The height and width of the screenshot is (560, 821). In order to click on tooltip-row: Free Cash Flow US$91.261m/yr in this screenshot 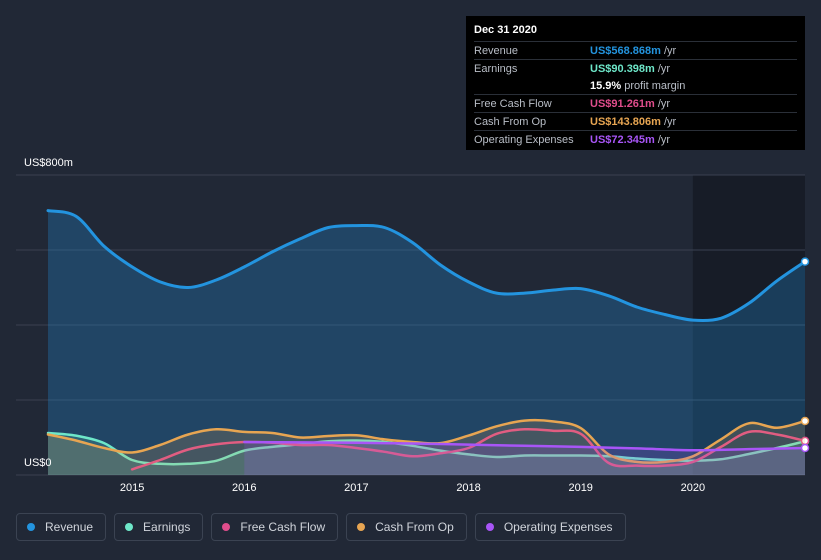, I will do `click(635, 103)`.